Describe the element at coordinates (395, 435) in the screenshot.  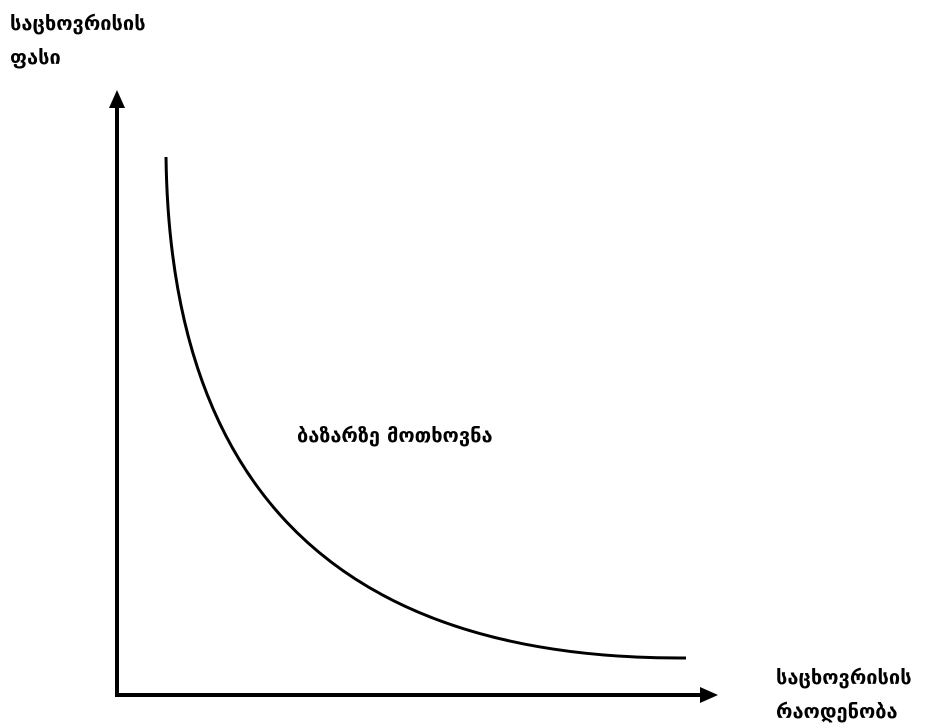
I see `demand-curve-label: ბაზარზე მოთხოვნა` at that location.